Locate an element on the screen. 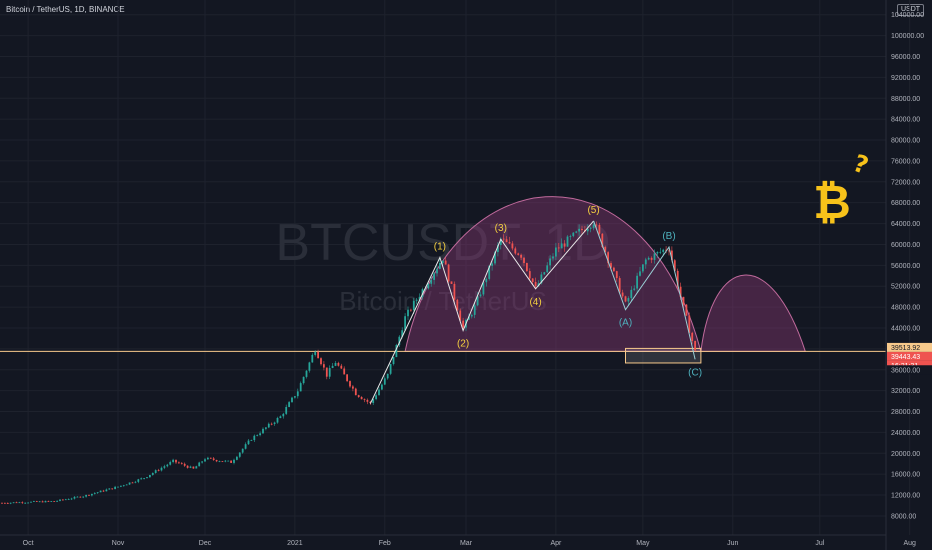 This screenshot has height=550, width=932. bitcoin-logo-icon: ₿ is located at coordinates (832, 202).